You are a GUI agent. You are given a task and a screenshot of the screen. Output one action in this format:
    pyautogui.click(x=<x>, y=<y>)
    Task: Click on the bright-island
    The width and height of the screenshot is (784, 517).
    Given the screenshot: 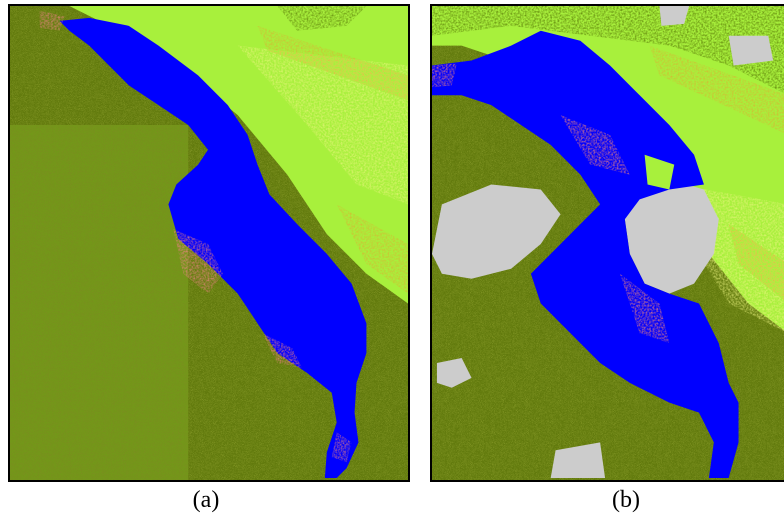 What is the action you would take?
    pyautogui.click(x=659, y=172)
    